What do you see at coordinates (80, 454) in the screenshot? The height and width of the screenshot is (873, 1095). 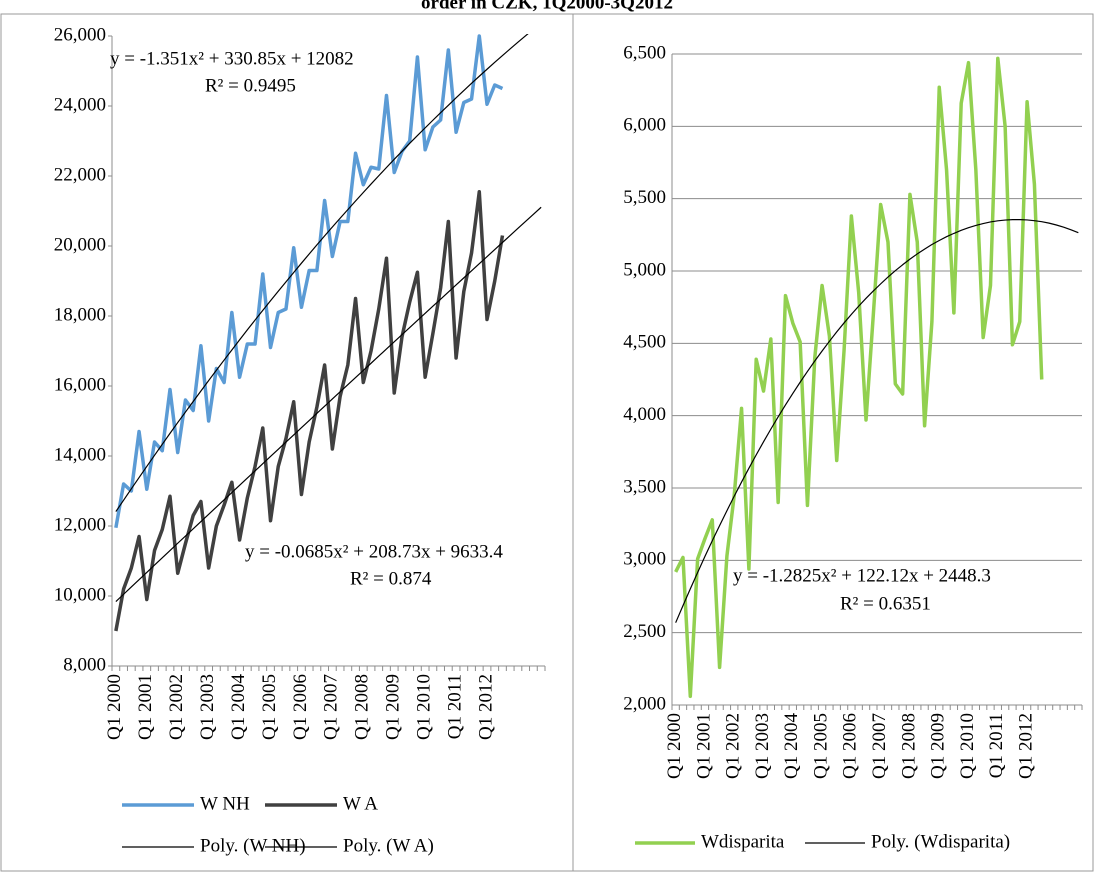 I see `y-tick-label: 14,000` at bounding box center [80, 454].